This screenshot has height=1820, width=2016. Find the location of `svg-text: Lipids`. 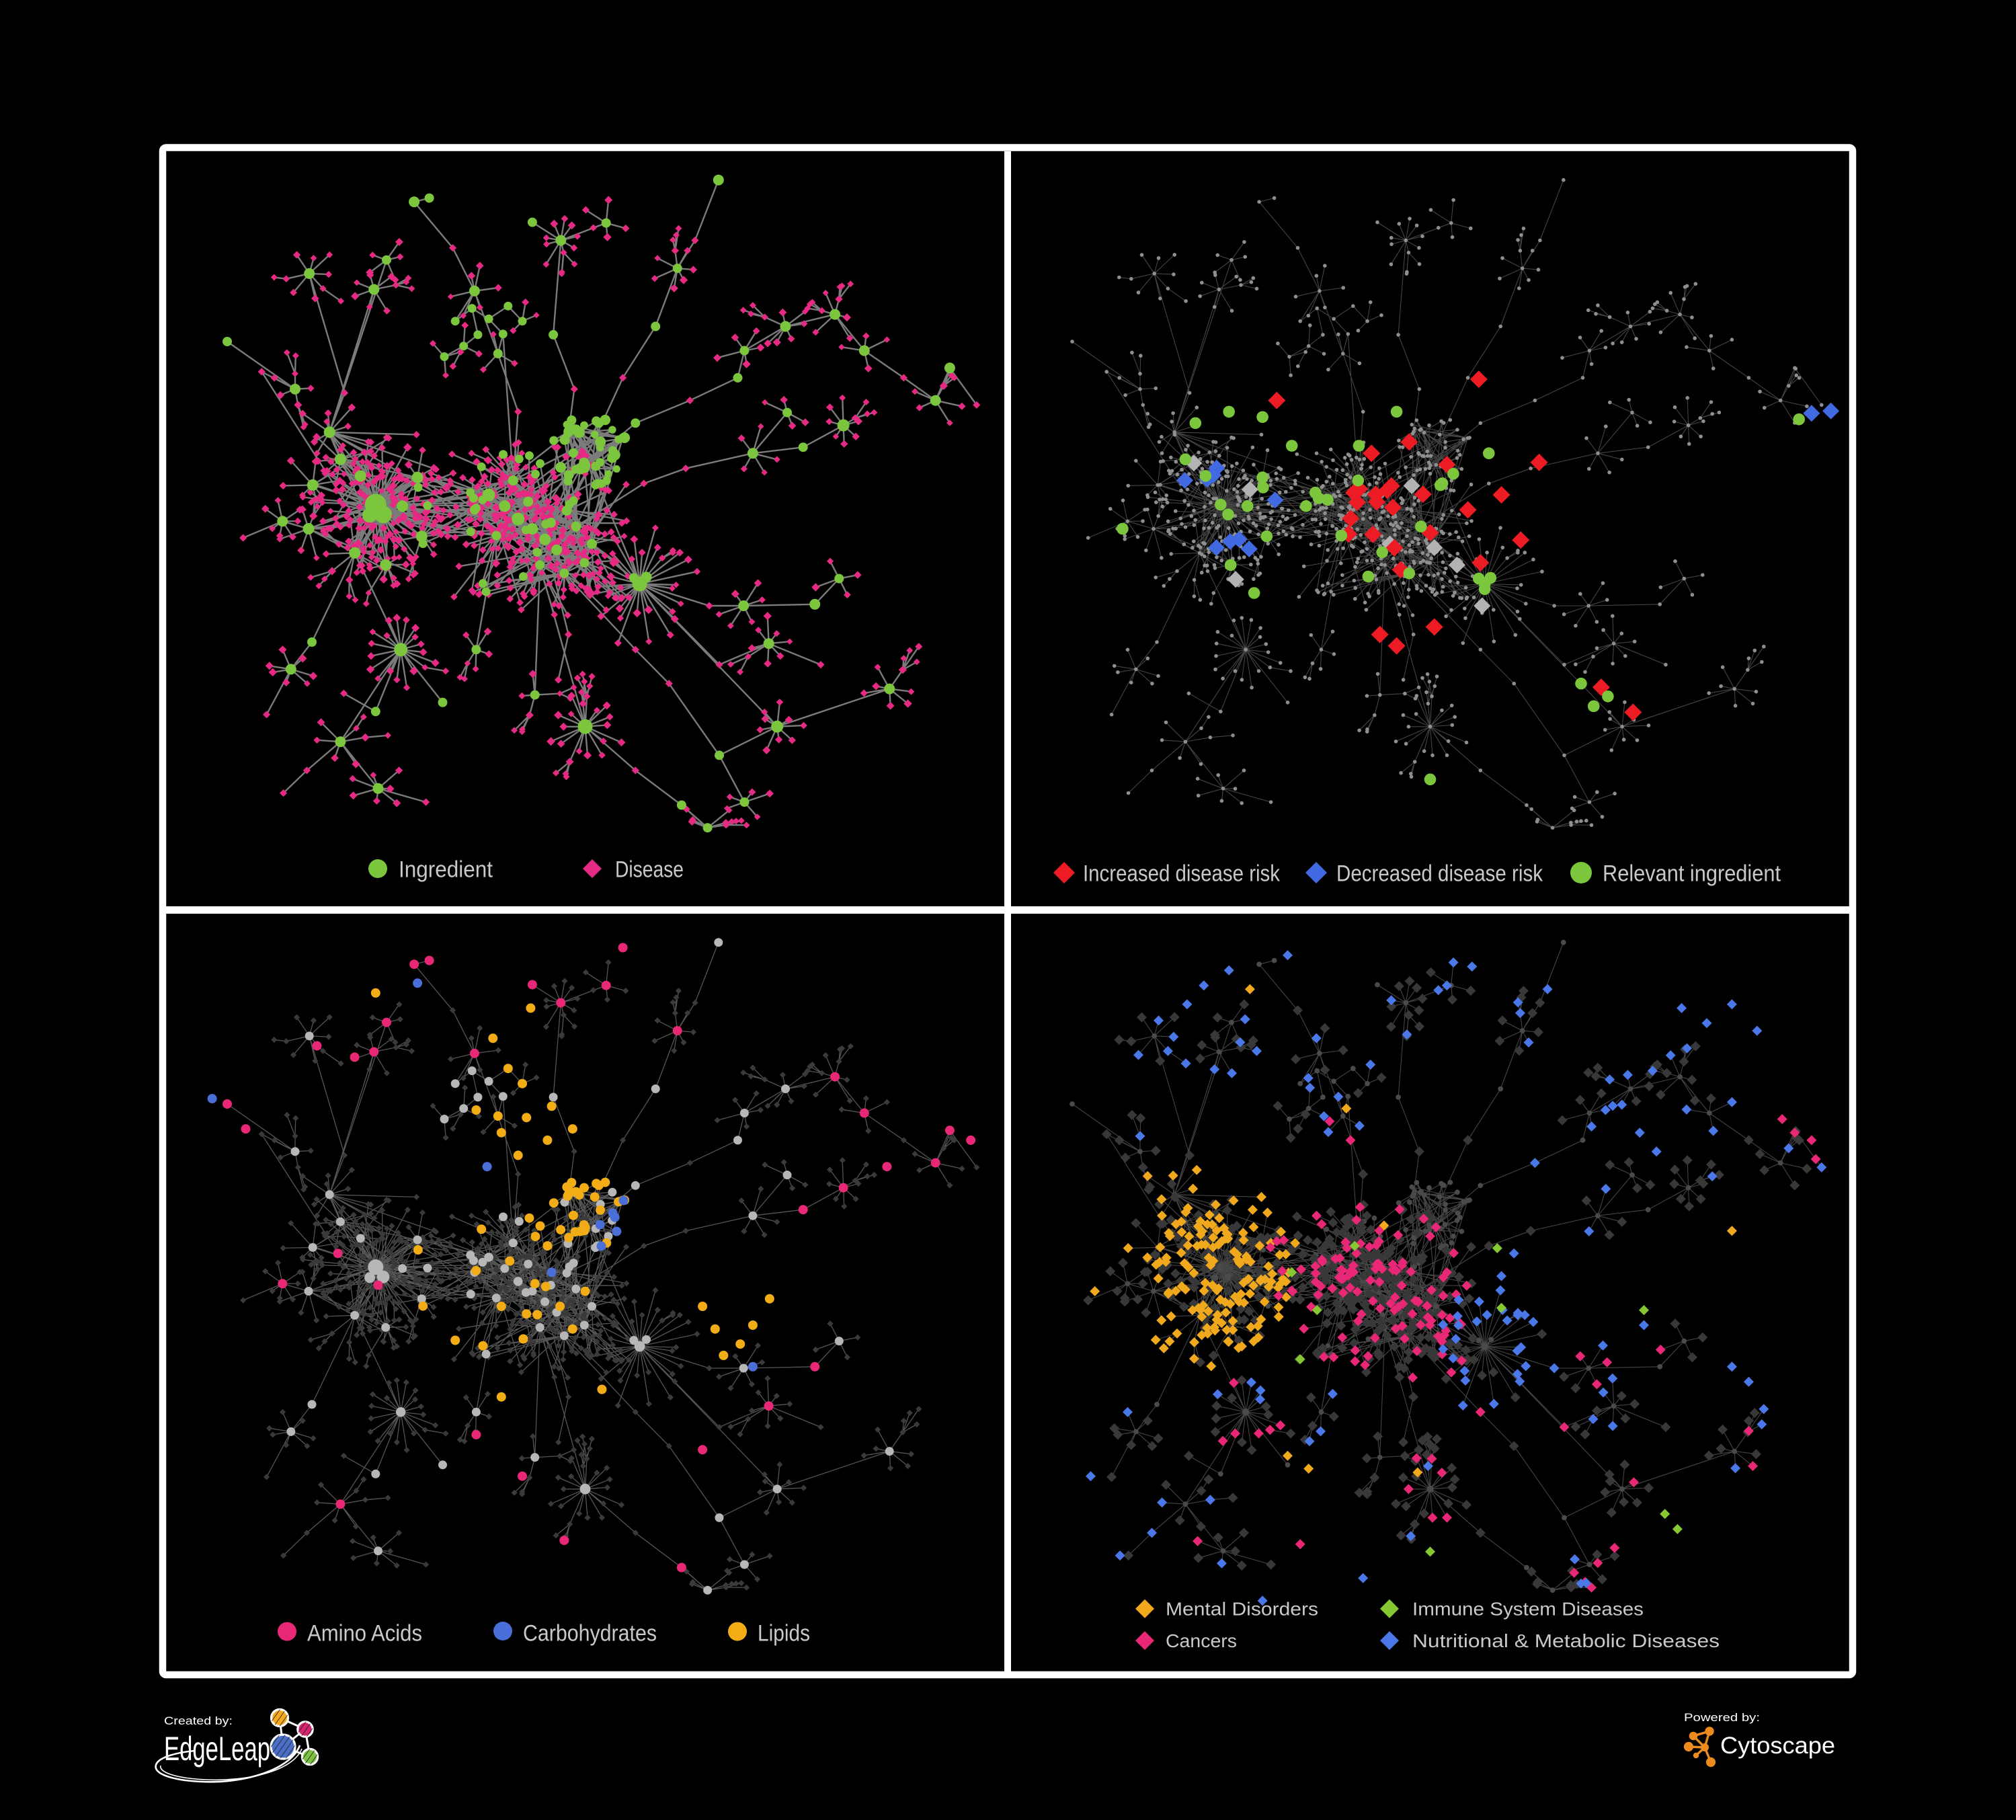

svg-text: Lipids is located at coordinates (784, 1634).